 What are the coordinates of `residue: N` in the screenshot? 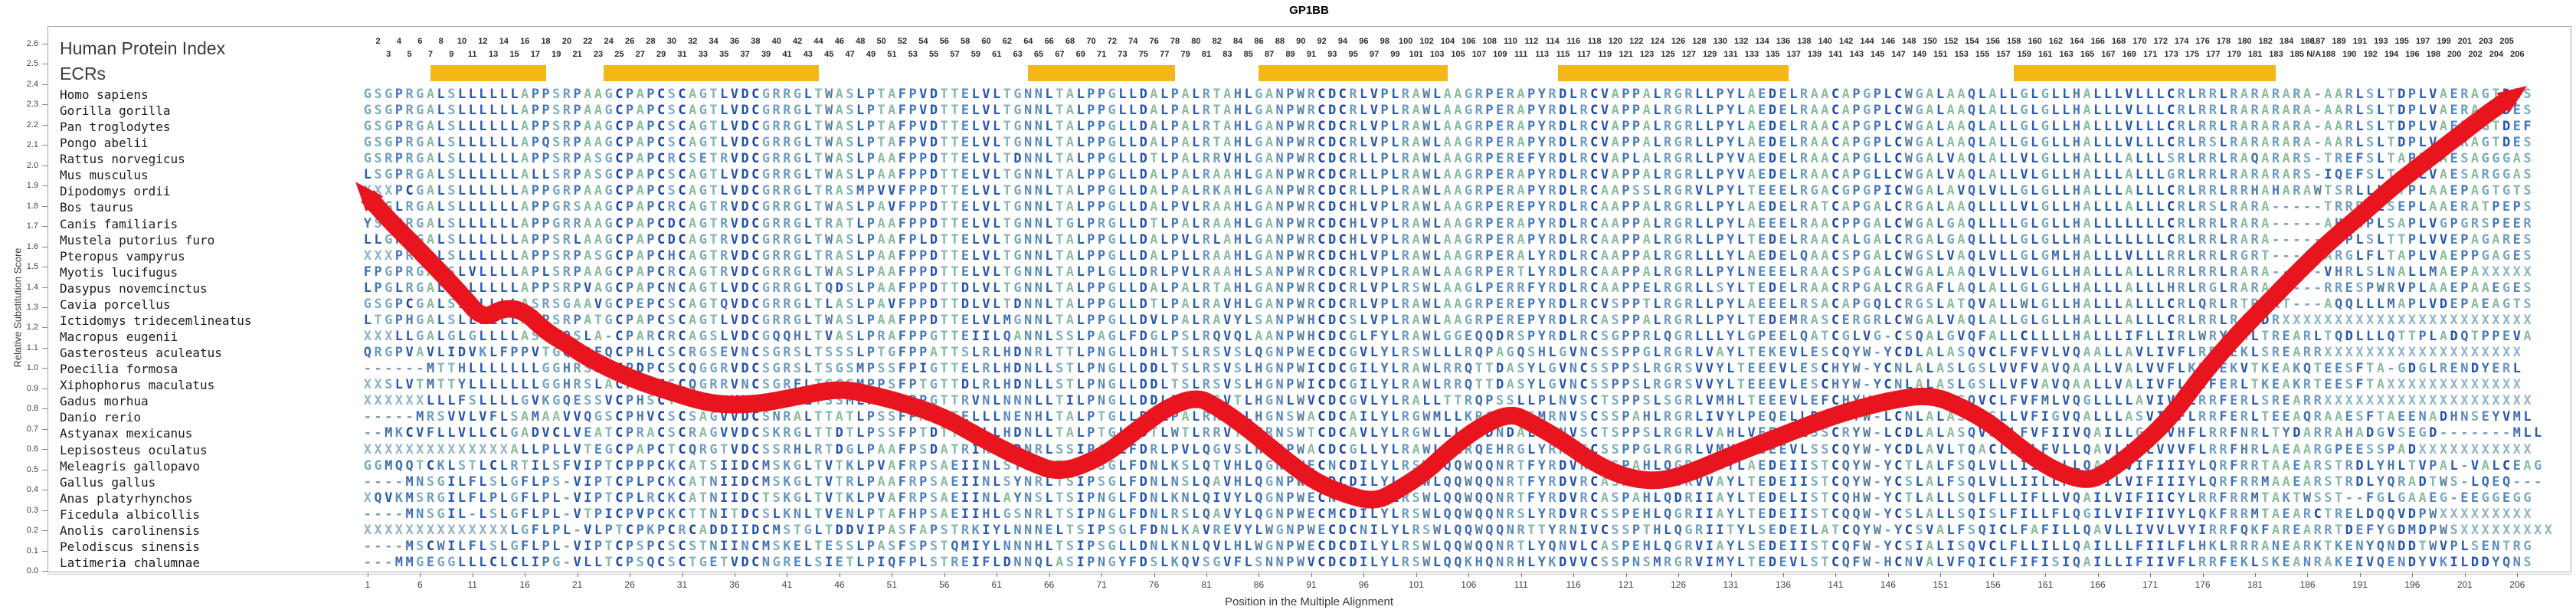 It's located at (1028, 207).